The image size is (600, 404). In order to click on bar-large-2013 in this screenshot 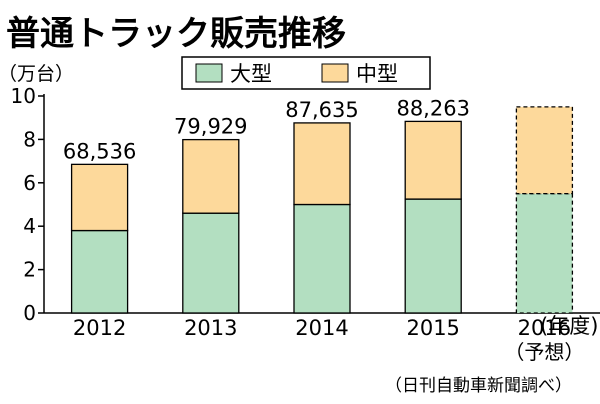, I will do `click(211, 263)`.